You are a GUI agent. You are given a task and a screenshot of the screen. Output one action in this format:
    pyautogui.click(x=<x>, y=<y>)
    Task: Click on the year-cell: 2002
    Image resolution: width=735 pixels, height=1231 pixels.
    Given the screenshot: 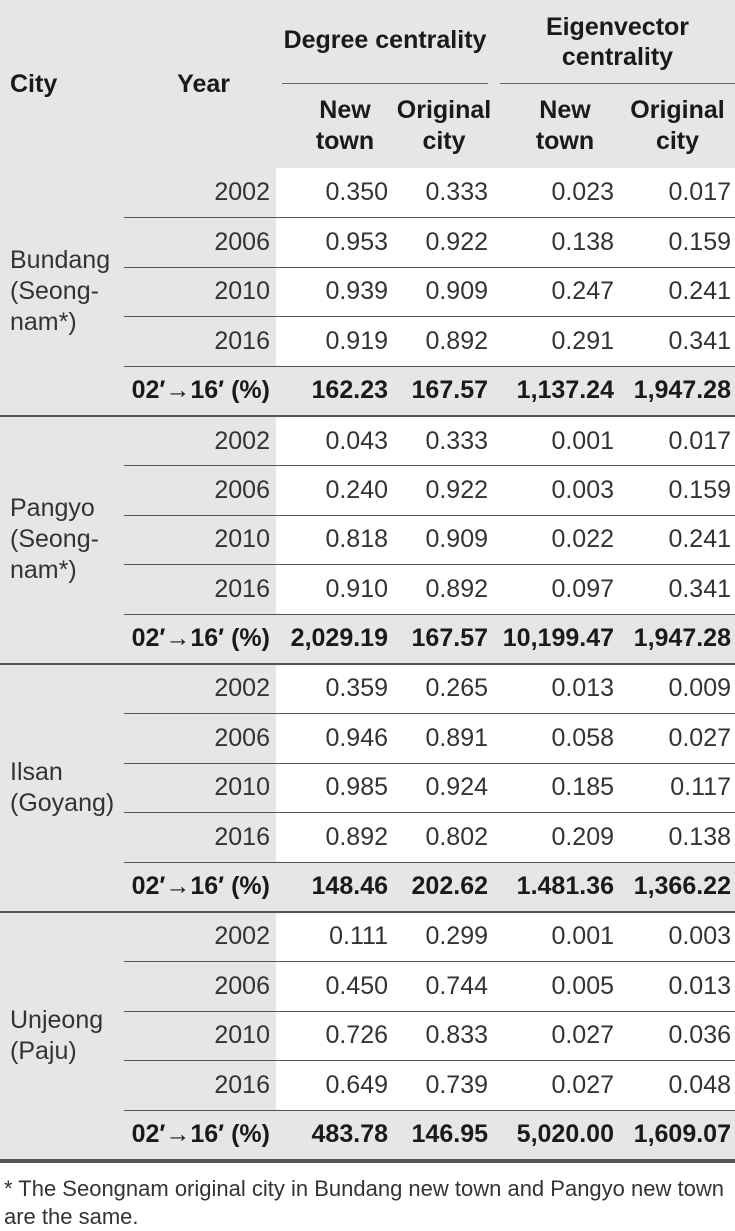 What is the action you would take?
    pyautogui.click(x=200, y=441)
    